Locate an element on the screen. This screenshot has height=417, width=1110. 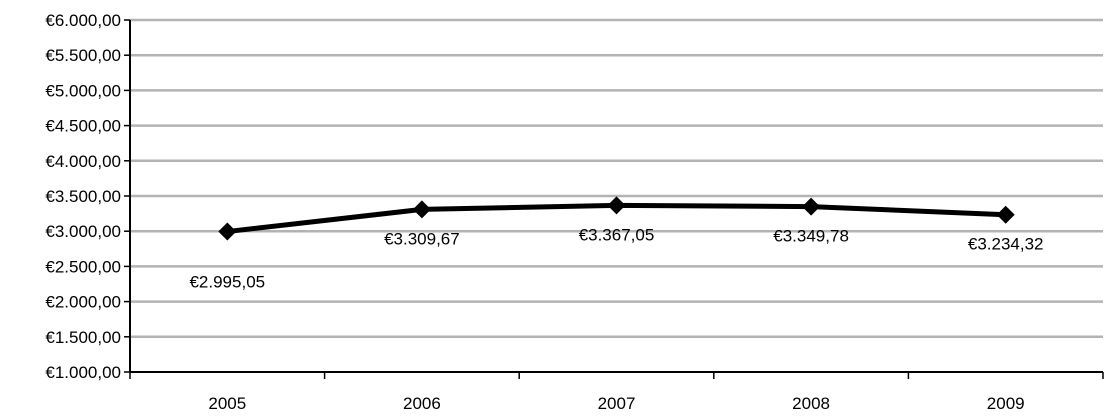
y-tick-label: €4.500,00 is located at coordinates (83, 126).